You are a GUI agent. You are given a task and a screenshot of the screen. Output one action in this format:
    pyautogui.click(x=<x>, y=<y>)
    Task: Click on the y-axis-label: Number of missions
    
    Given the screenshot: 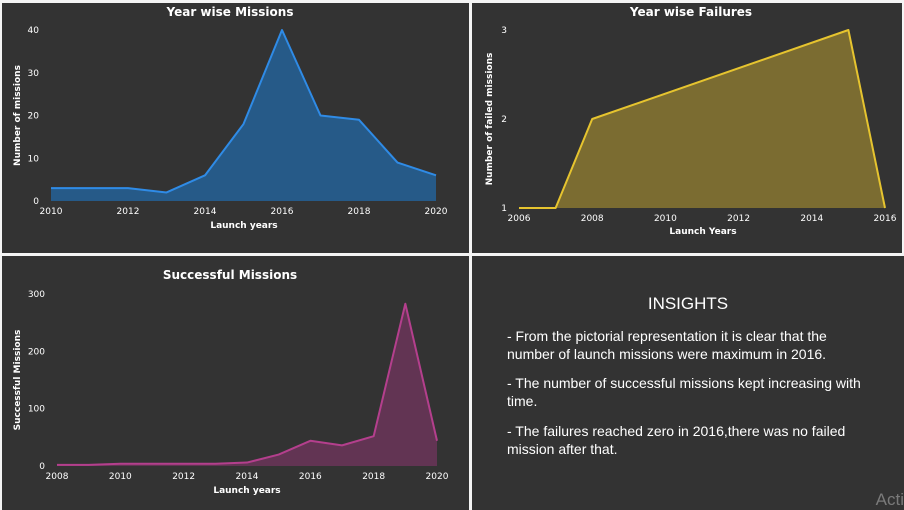 What is the action you would take?
    pyautogui.click(x=18, y=115)
    